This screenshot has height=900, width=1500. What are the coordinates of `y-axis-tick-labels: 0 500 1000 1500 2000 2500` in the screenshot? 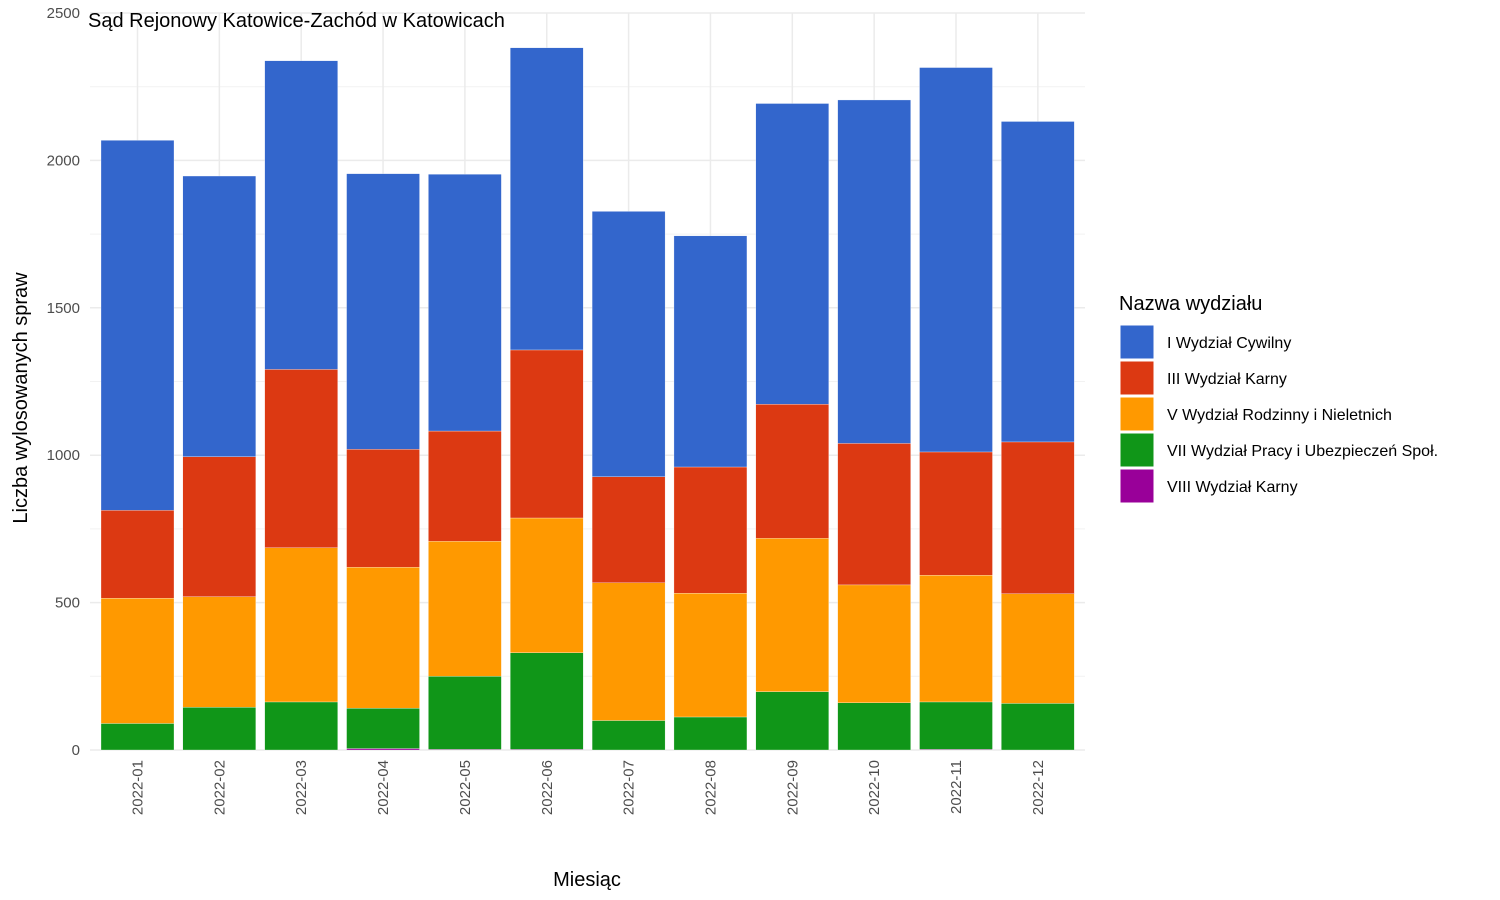 It's located at (63, 382).